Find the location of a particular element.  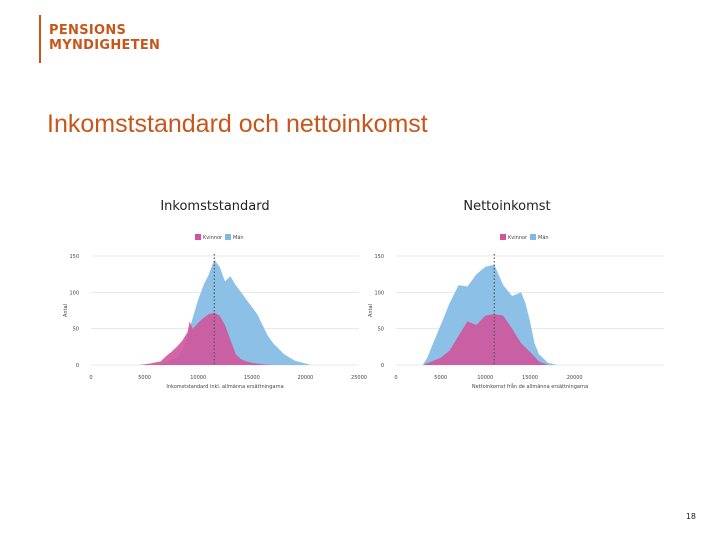

chart-title-nettoinkomst: Nettoinkomst is located at coordinates (507, 206).